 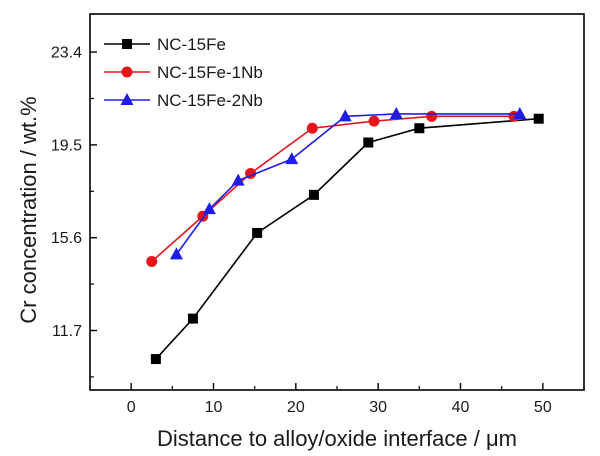 I want to click on x-tick-label-0: 0, so click(x=131, y=407).